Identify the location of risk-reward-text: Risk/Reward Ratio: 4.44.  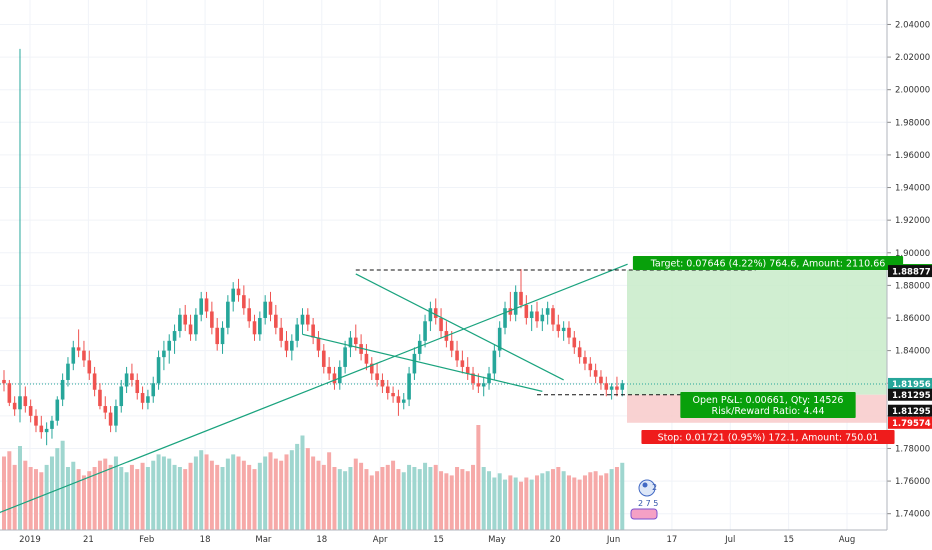
(767, 411).